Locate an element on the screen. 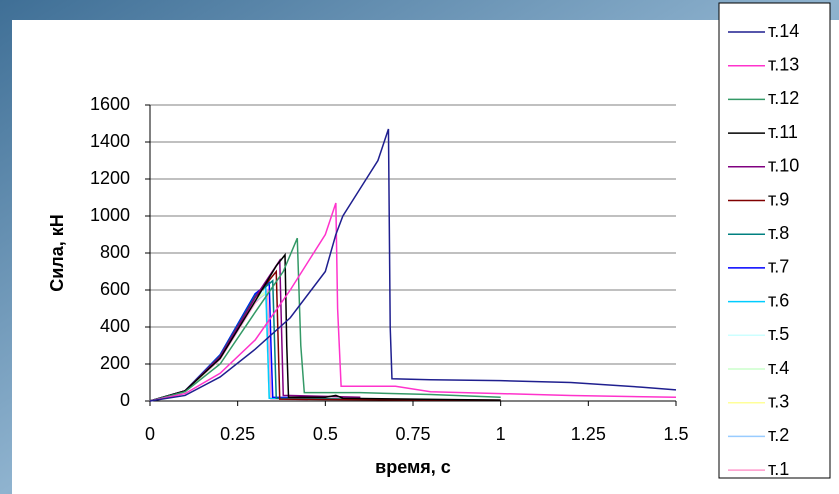 This screenshot has width=839, height=494. x-tick-label: 1.25 is located at coordinates (588, 434).